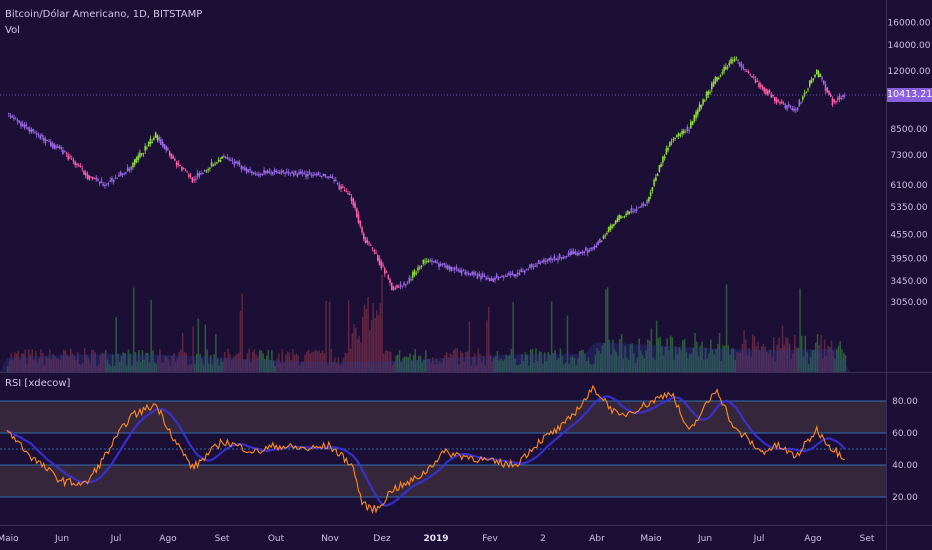 Image resolution: width=932 pixels, height=550 pixels. Describe the element at coordinates (12, 30) in the screenshot. I see `volume-label: Vol` at that location.